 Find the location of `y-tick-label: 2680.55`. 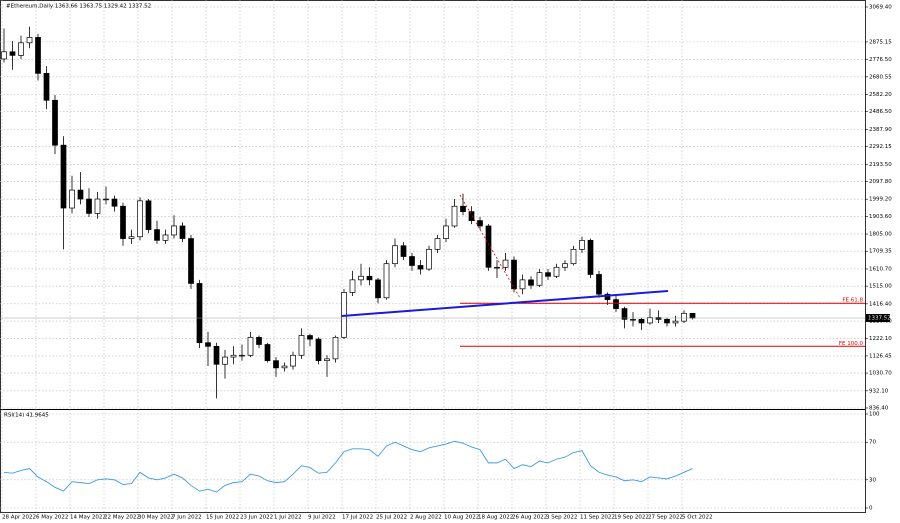

y-tick-label: 2680.55 is located at coordinates (880, 77).